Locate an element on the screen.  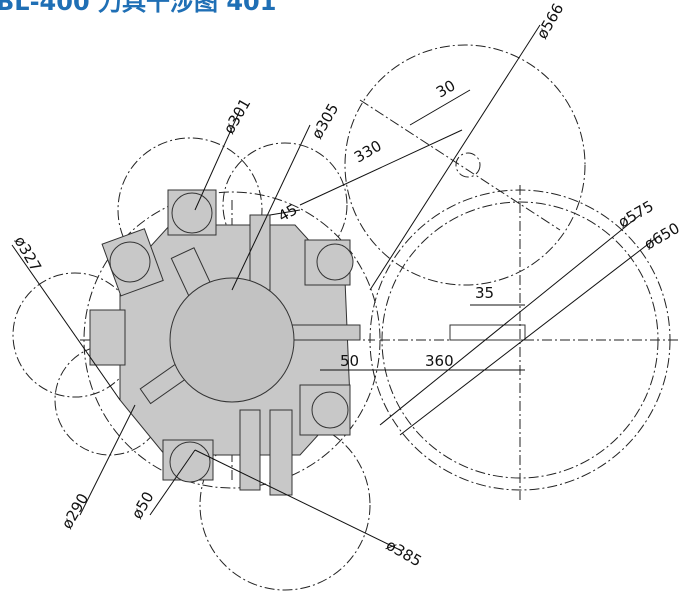
label: 35 is located at coordinates (484, 293).